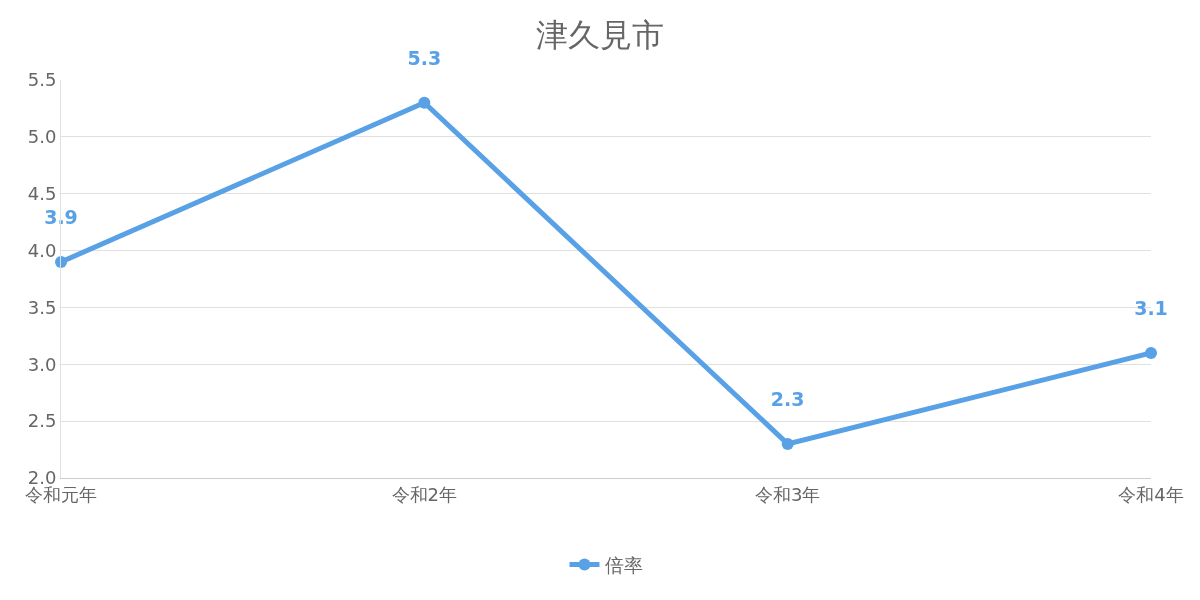 This screenshot has height=600, width=1200. Describe the element at coordinates (1151, 307) in the screenshot. I see `data-label: 3.1` at that location.